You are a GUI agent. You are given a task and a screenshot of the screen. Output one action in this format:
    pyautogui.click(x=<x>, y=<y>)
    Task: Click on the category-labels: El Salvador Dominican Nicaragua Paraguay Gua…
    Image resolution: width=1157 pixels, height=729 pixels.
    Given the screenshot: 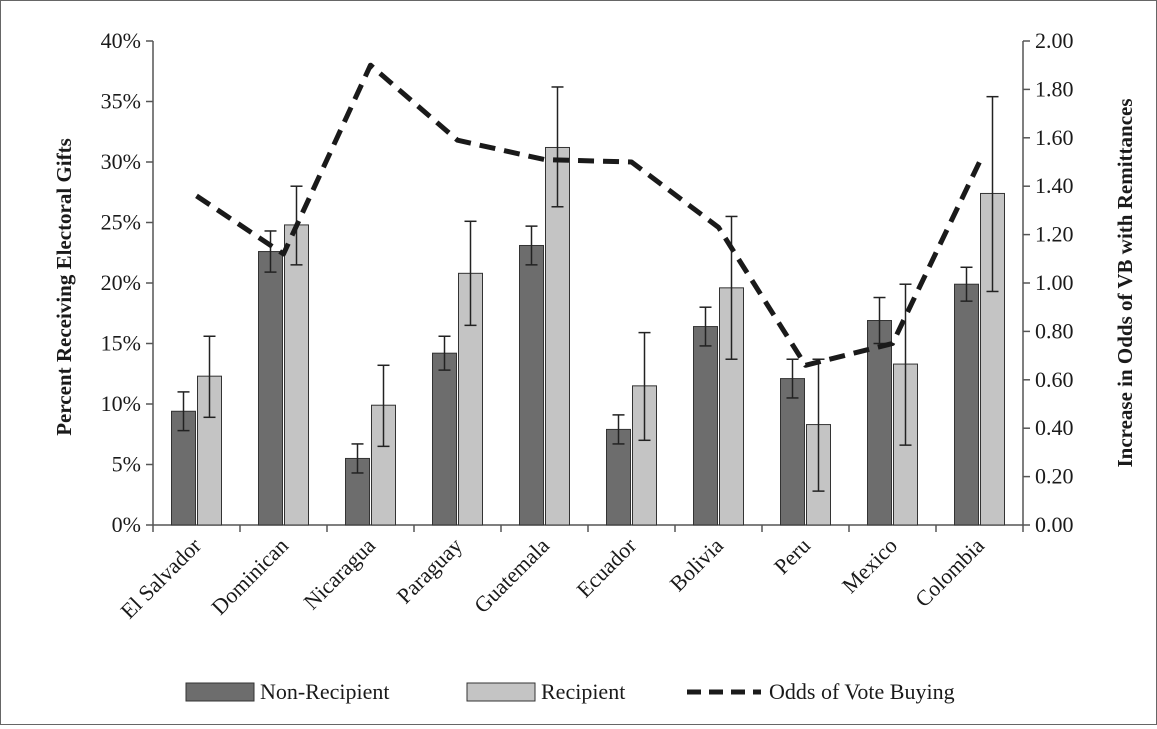 What is the action you would take?
    pyautogui.click(x=569, y=574)
    